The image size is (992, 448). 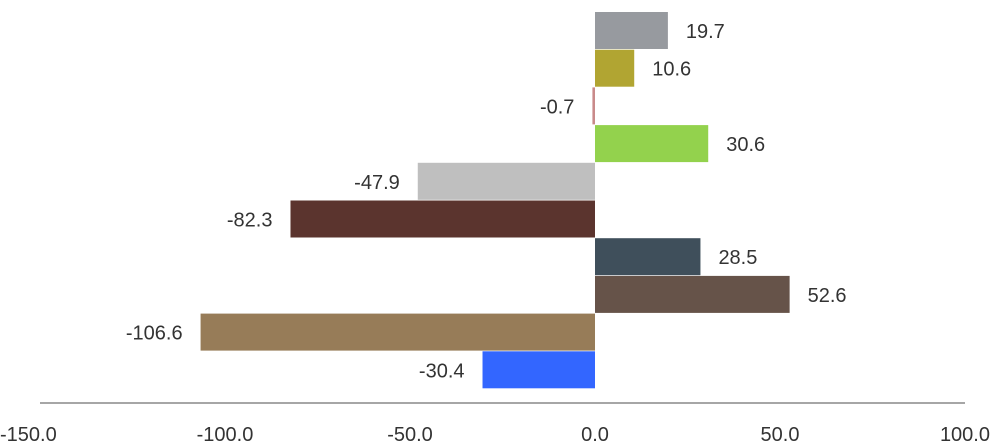 I want to click on bar-value-label: -47.9, so click(x=377, y=183).